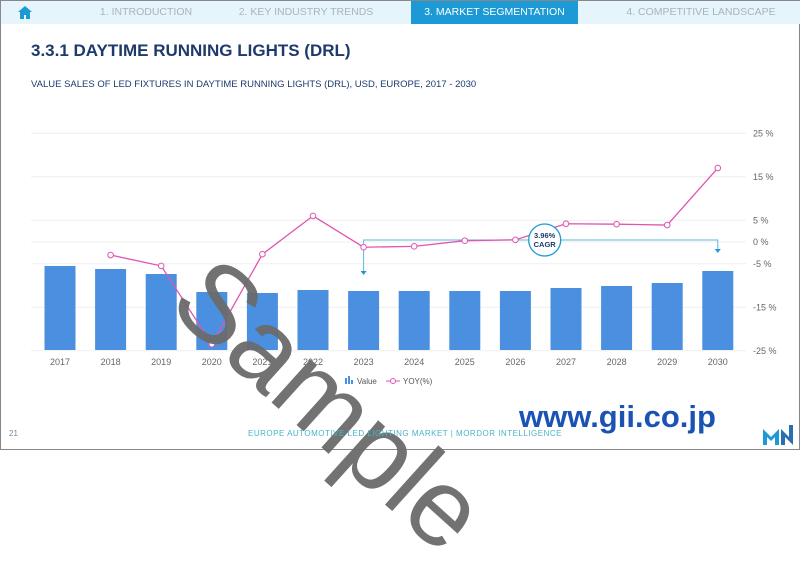 The image size is (800, 576). I want to click on mordor-logo-icon, so click(778, 435).